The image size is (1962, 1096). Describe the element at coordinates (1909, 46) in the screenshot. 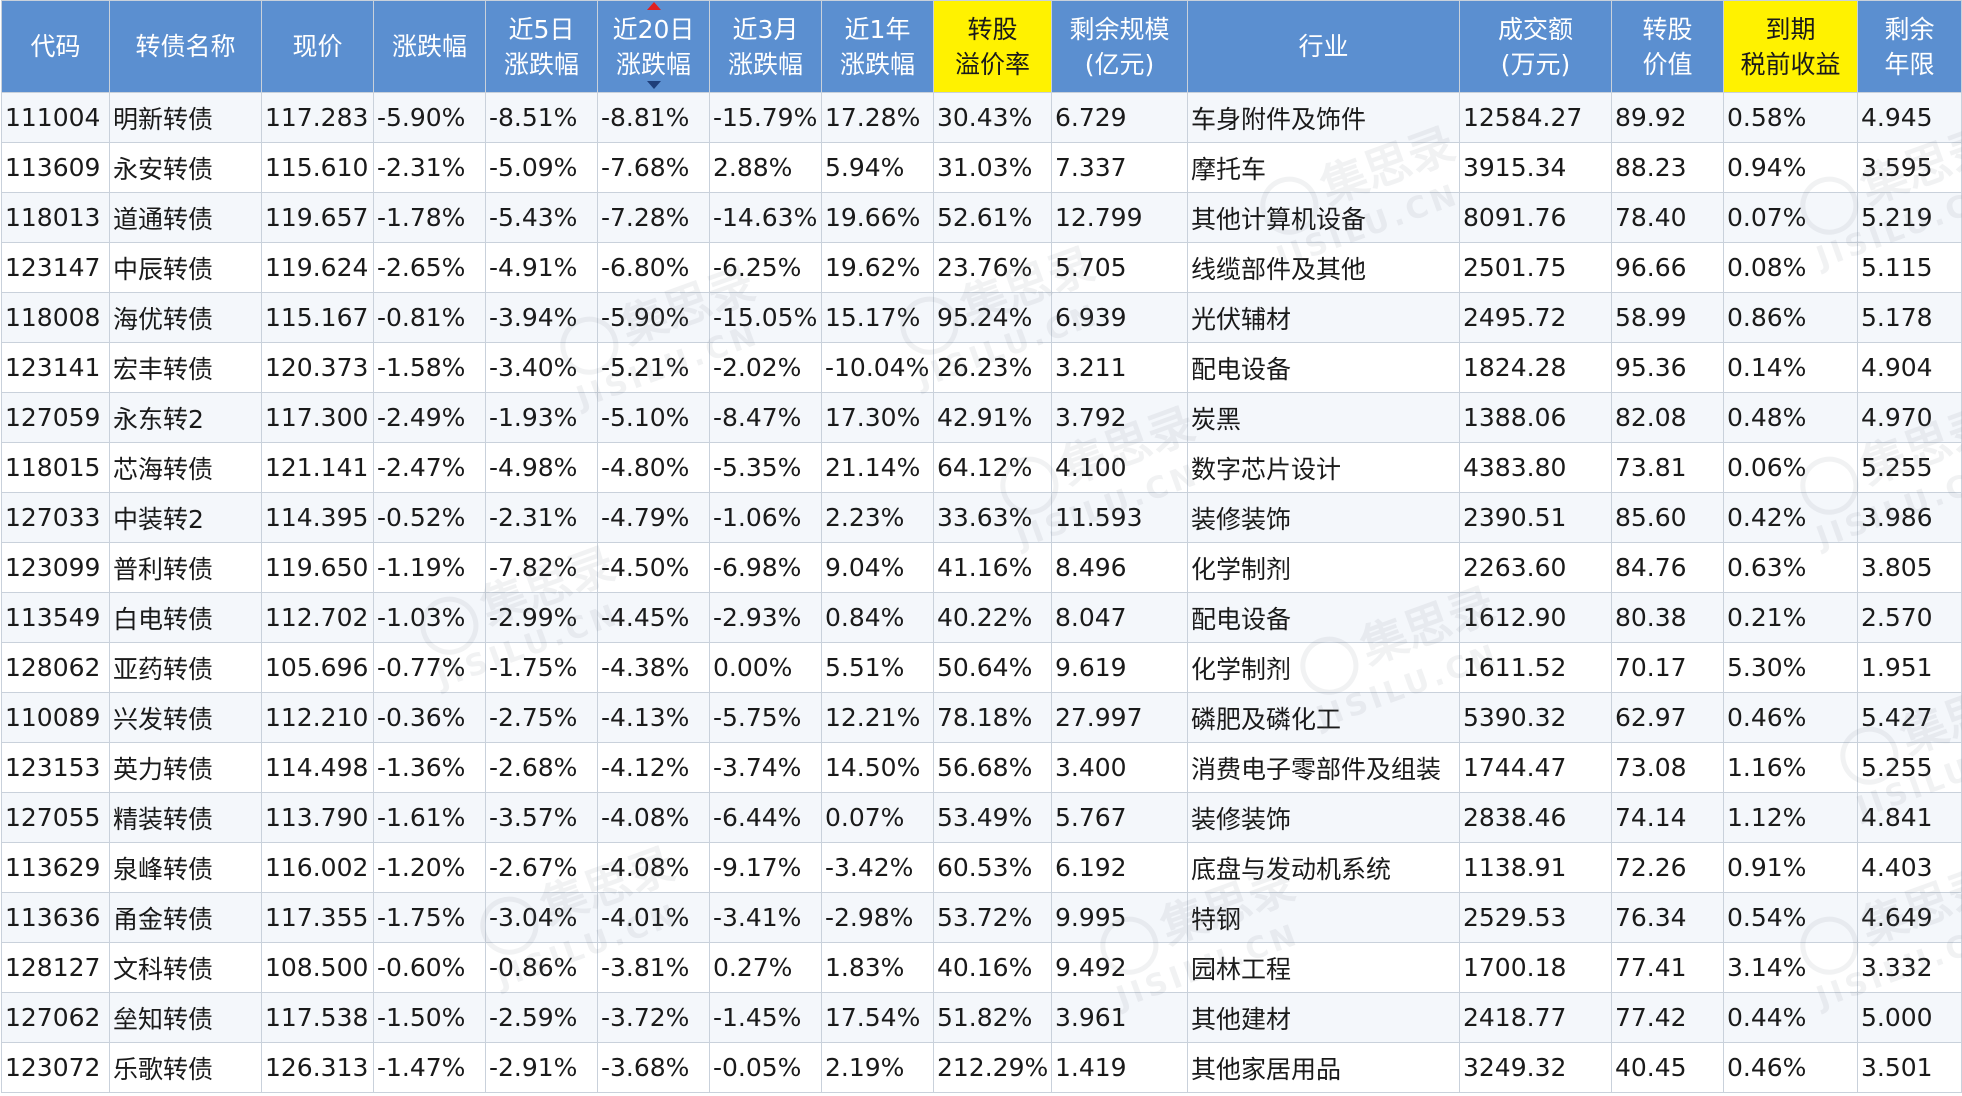

I see `column-header-years: 剩余 年限` at that location.